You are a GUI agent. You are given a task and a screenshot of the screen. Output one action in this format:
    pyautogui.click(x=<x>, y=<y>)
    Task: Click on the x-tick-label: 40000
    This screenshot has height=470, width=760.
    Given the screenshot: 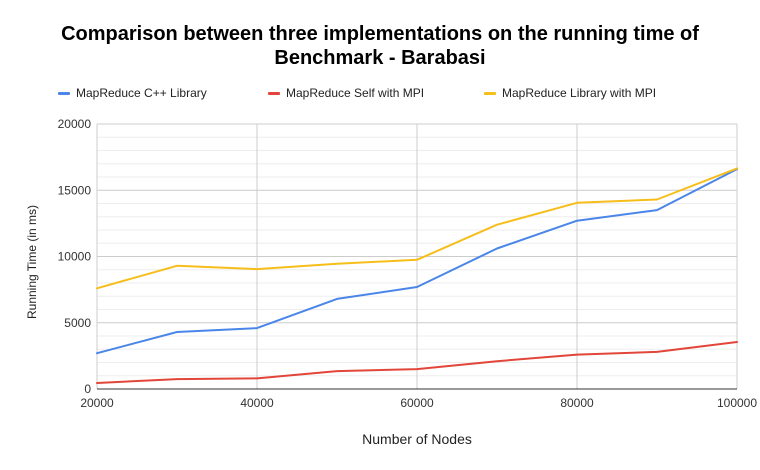 What is the action you would take?
    pyautogui.click(x=257, y=403)
    